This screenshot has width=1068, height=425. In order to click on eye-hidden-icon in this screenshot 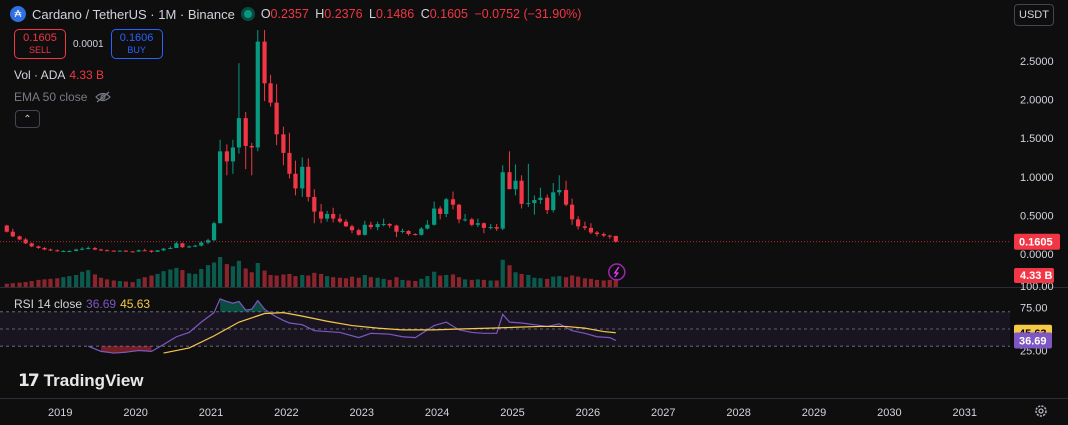, I will do `click(103, 97)`.